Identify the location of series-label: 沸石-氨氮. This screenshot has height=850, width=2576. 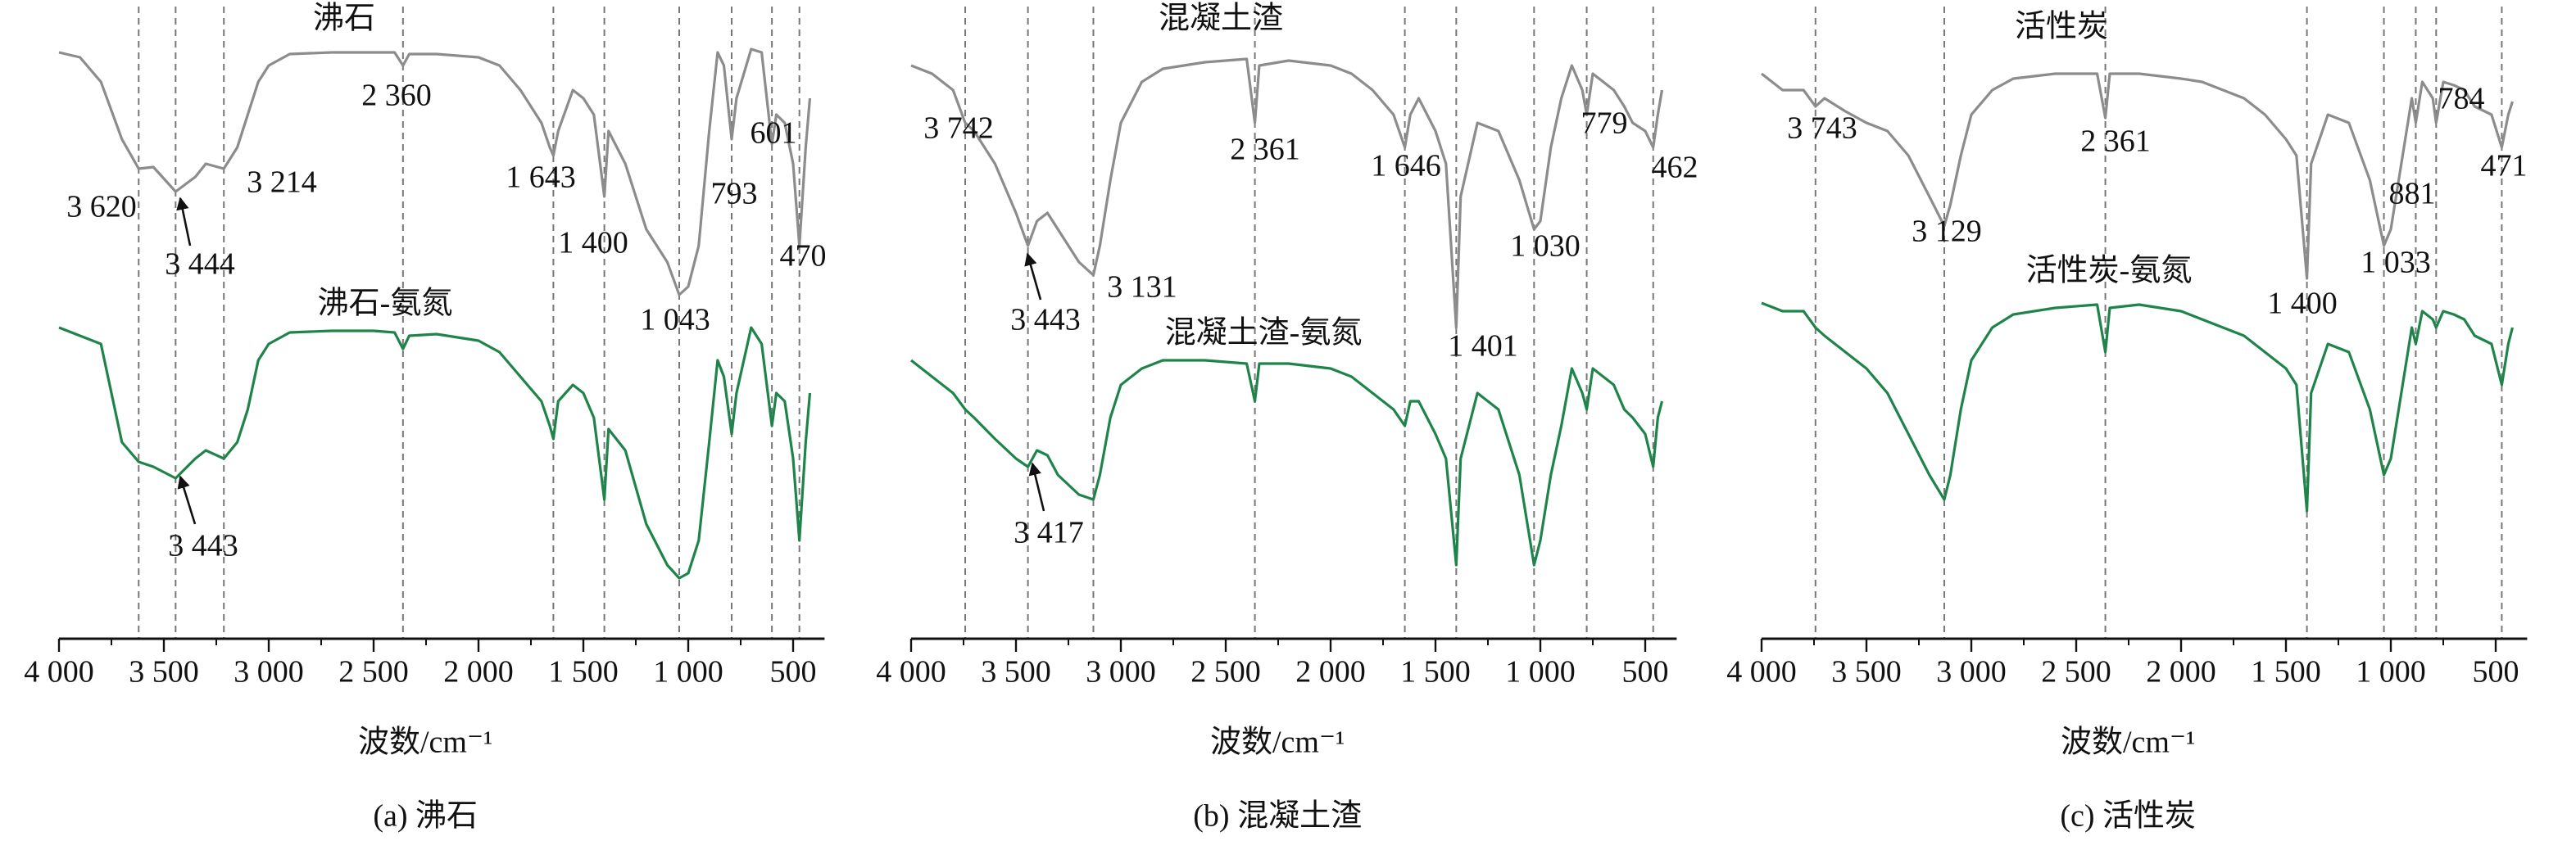
(385, 304).